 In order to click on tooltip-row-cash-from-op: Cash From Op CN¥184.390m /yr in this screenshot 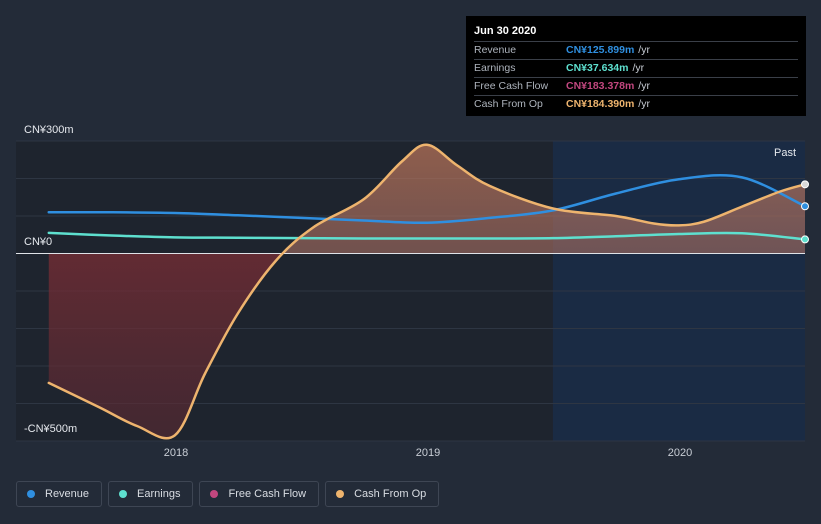, I will do `click(636, 104)`.